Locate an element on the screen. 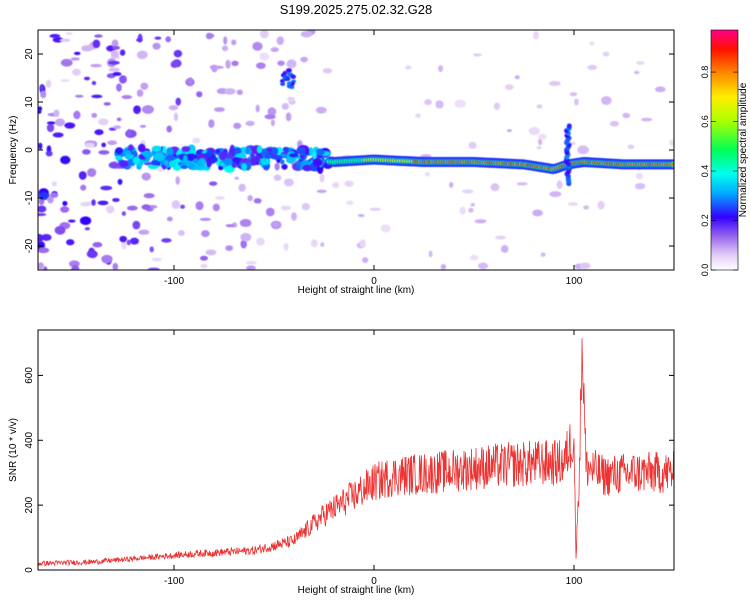  snr-y-tick-label: 400 is located at coordinates (29, 439).